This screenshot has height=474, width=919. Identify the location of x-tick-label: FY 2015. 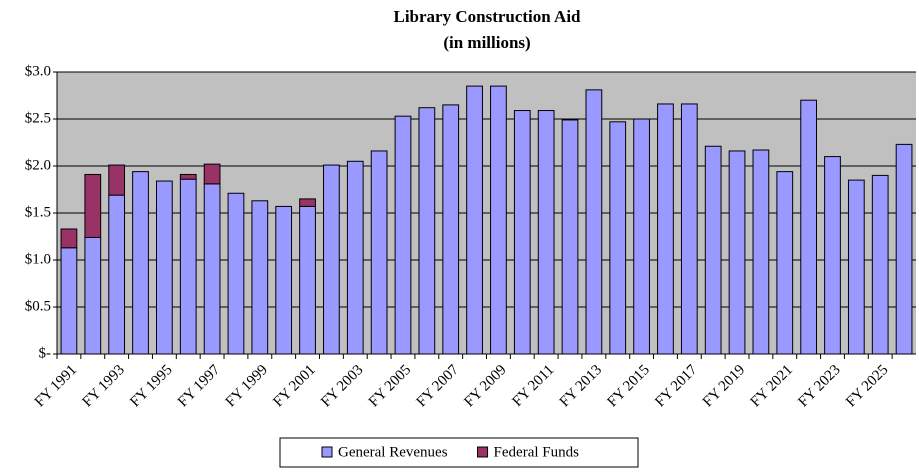
(629, 386).